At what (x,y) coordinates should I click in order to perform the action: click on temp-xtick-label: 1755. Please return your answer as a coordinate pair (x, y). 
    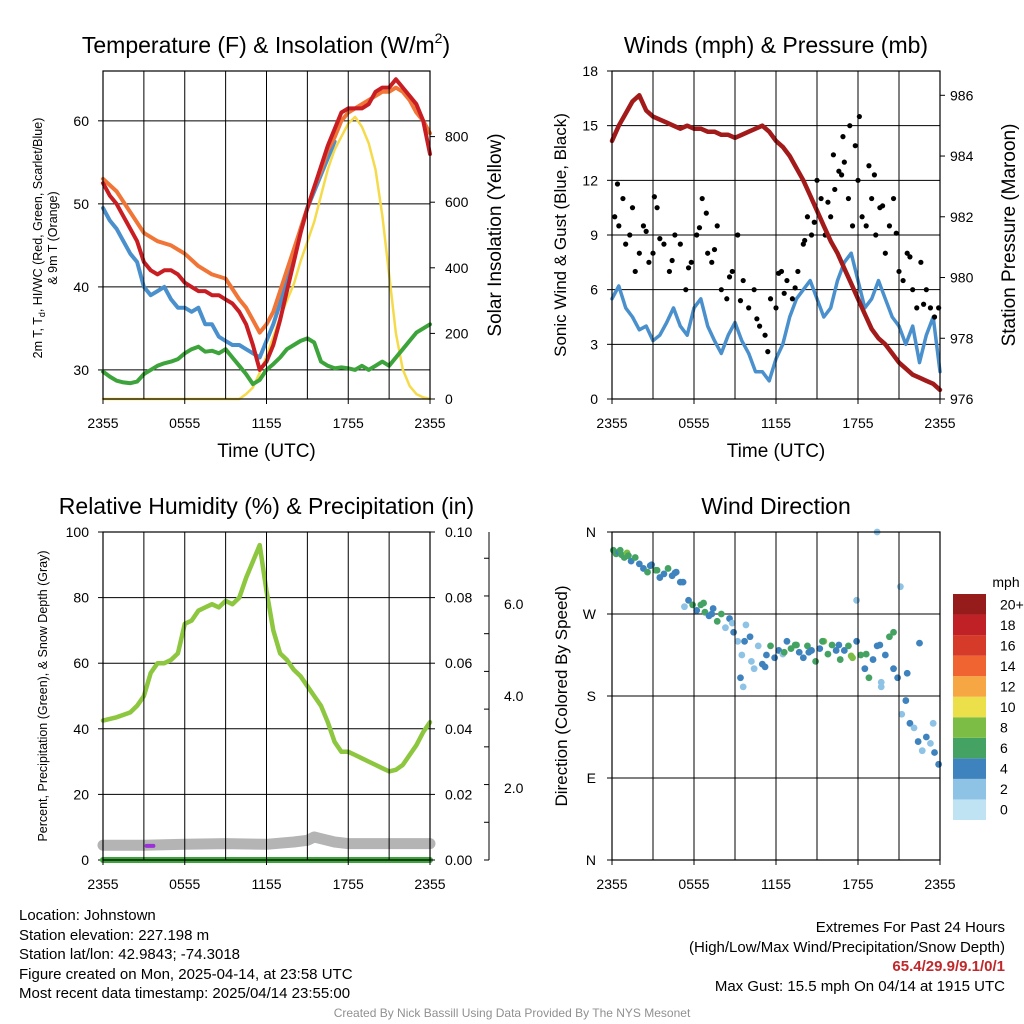
    Looking at the image, I should click on (348, 423).